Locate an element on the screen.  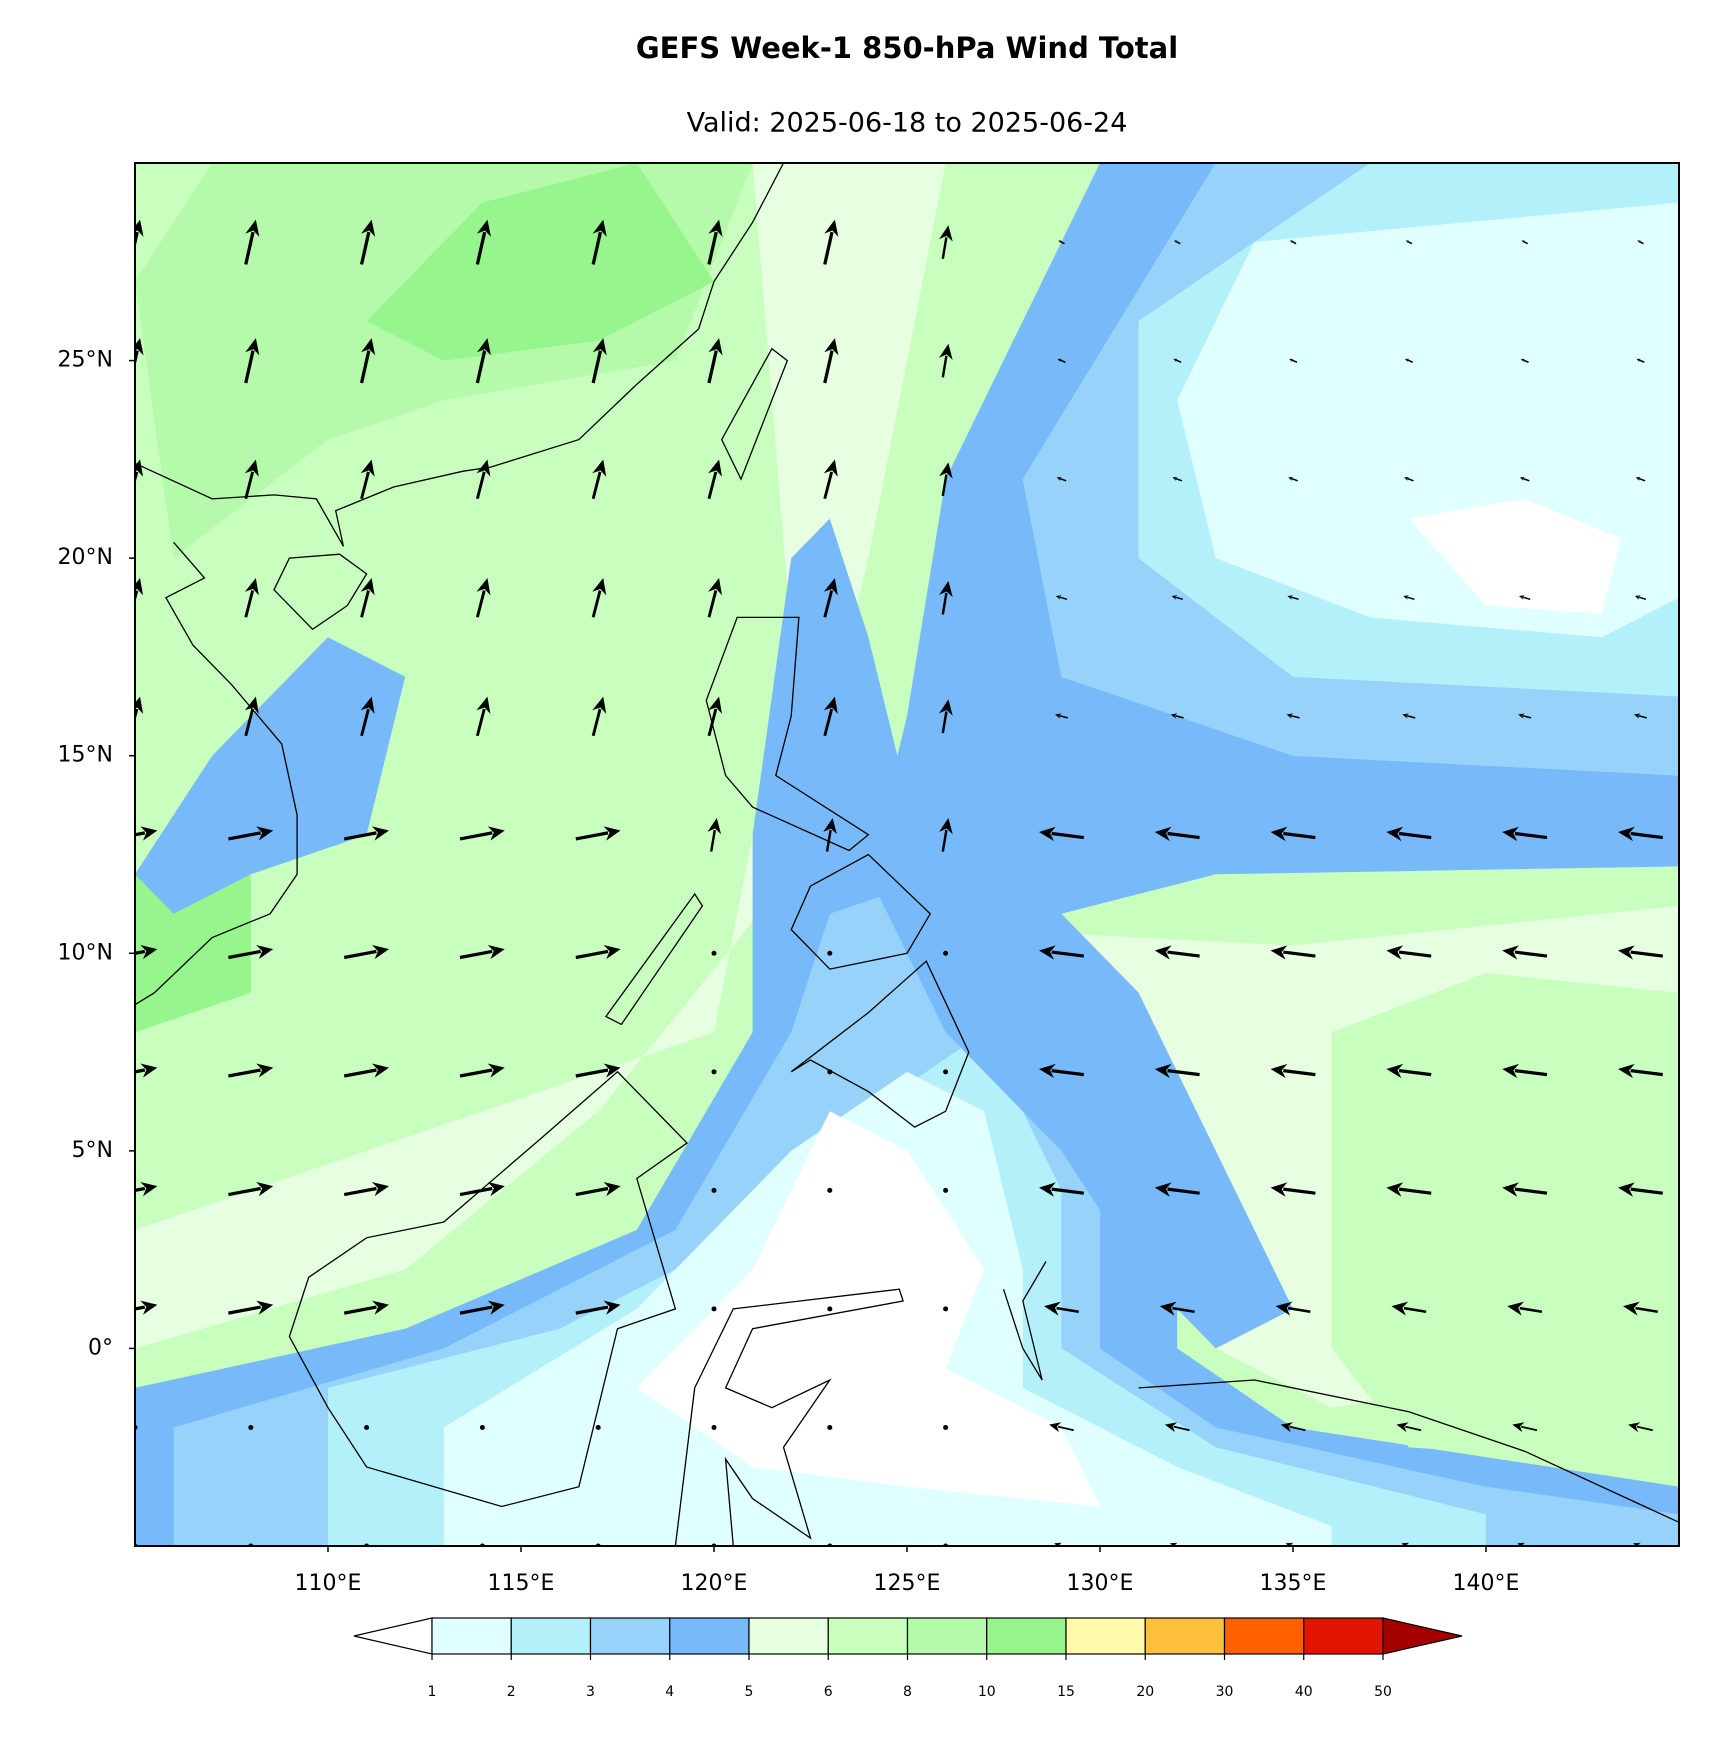
x-tick-label: 130°E is located at coordinates (1100, 1583).